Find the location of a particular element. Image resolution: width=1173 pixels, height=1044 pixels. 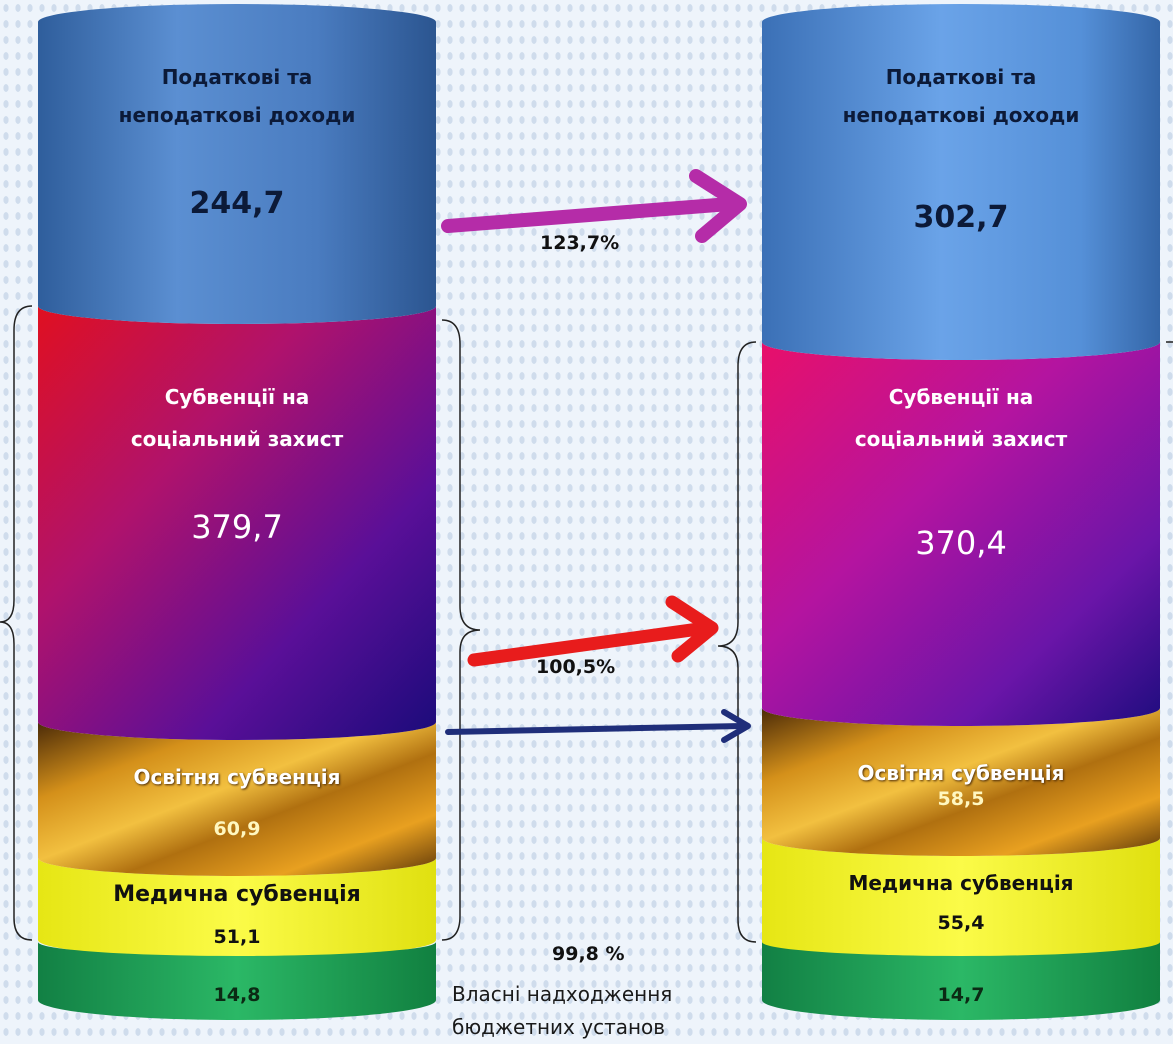

right-own-value: 14,7 is located at coordinates (961, 995).